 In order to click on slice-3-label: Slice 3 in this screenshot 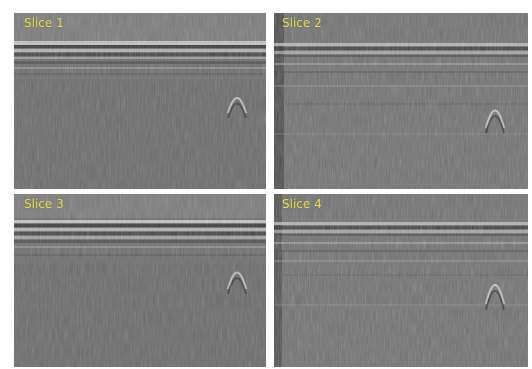, I will do `click(44, 204)`.